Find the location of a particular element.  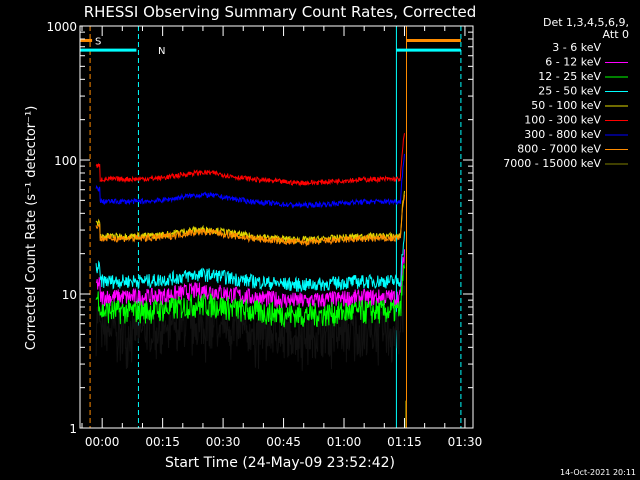

x-tick-label-6: 01:30 is located at coordinates (465, 442).